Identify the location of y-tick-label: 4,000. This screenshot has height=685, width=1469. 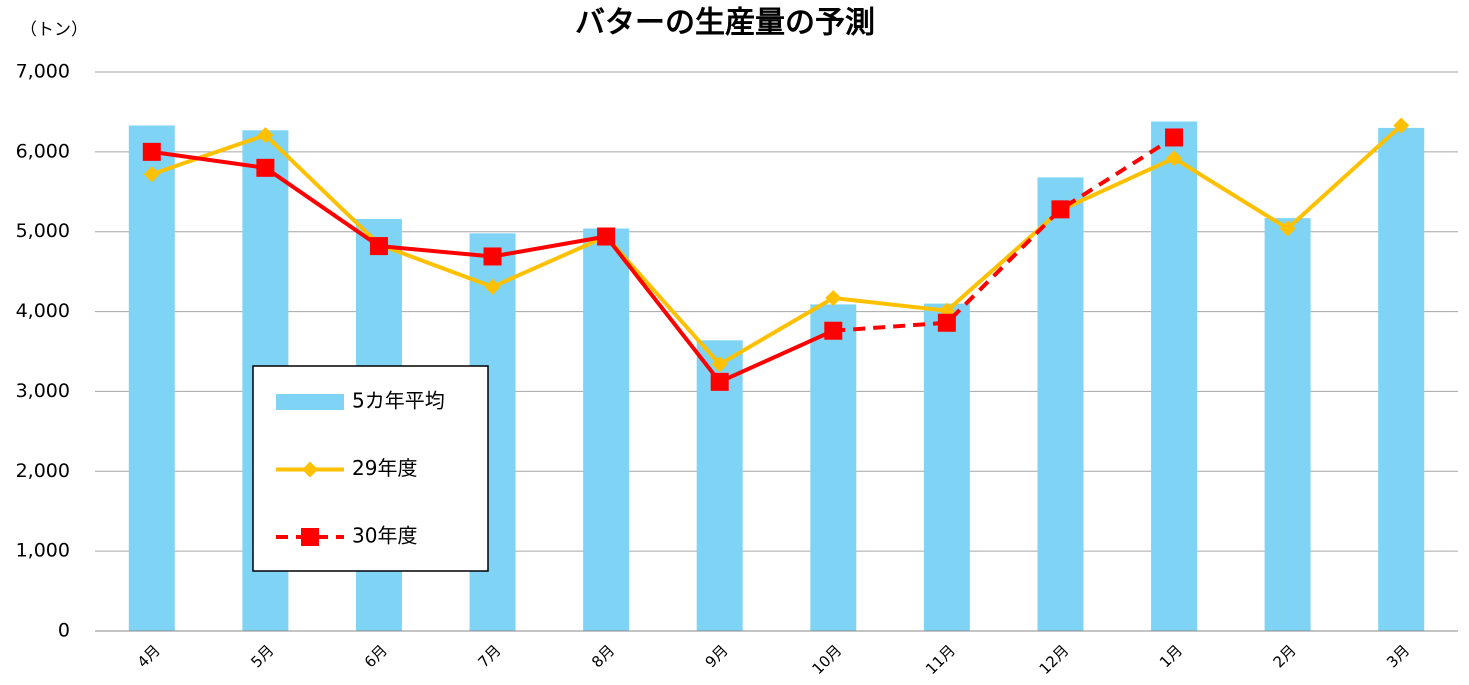
(43, 311).